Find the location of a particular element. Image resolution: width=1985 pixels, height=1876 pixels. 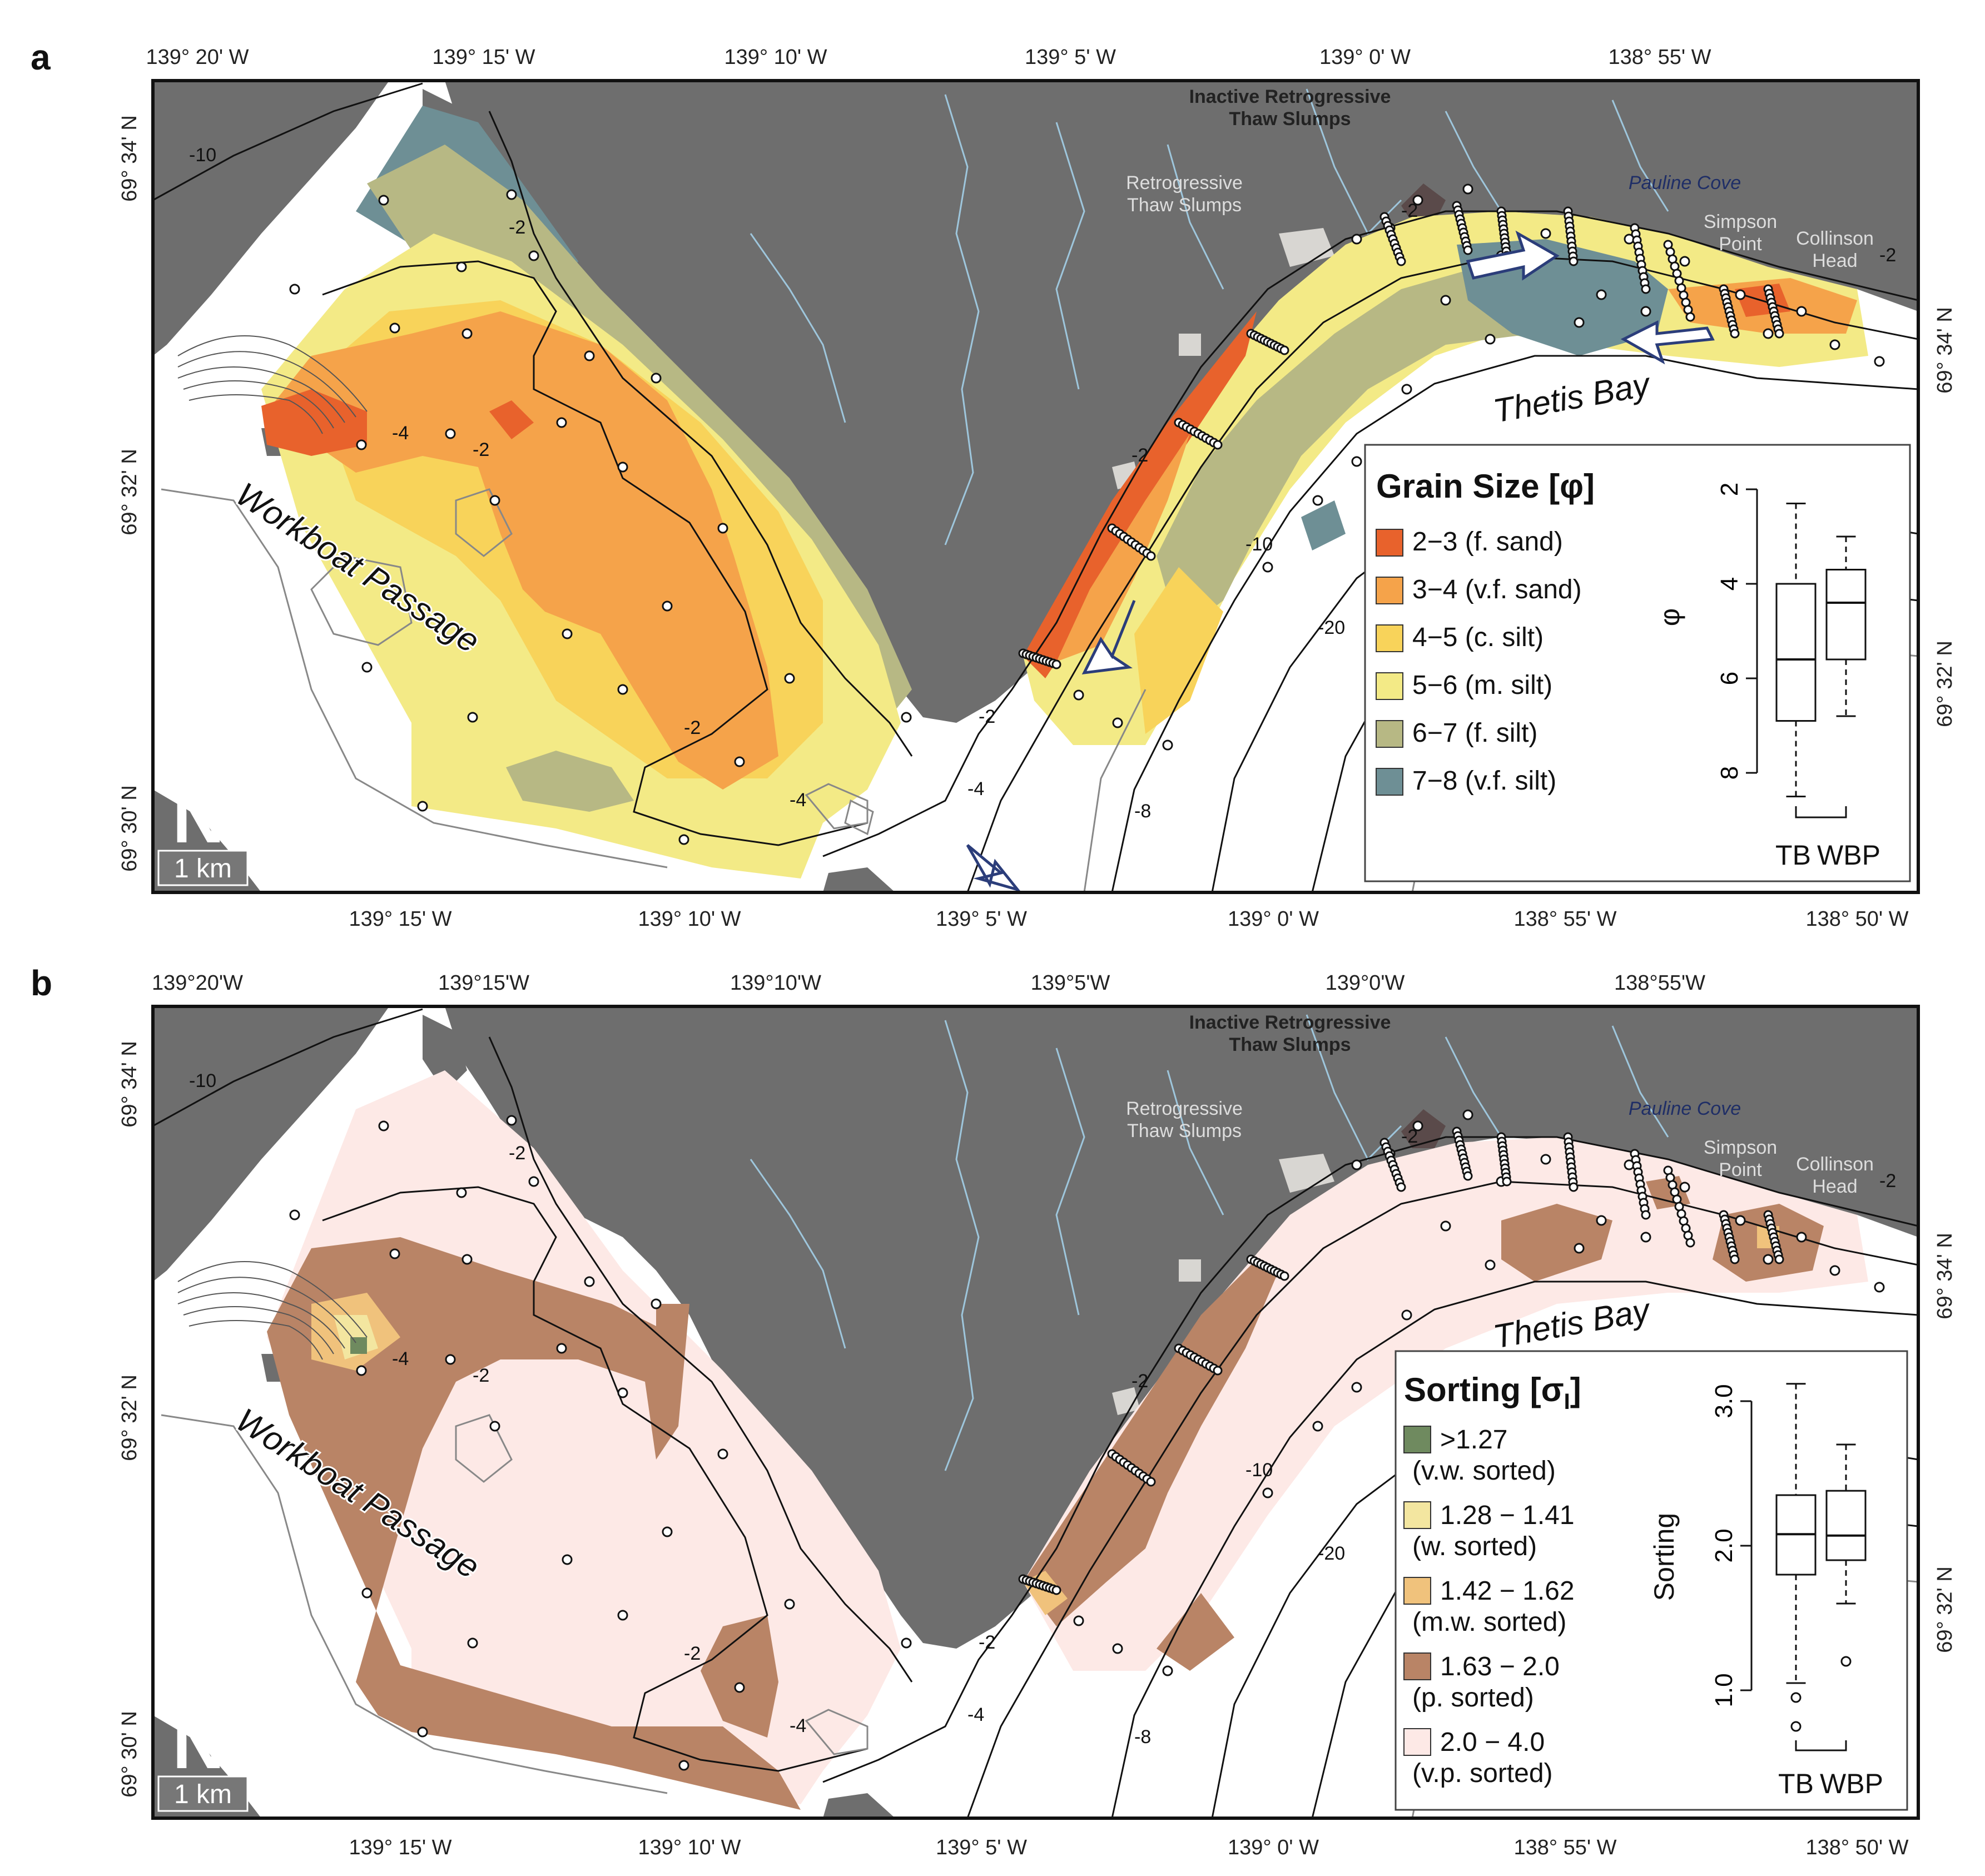

simpson-point-label-1: Simpson is located at coordinates (1740, 221).